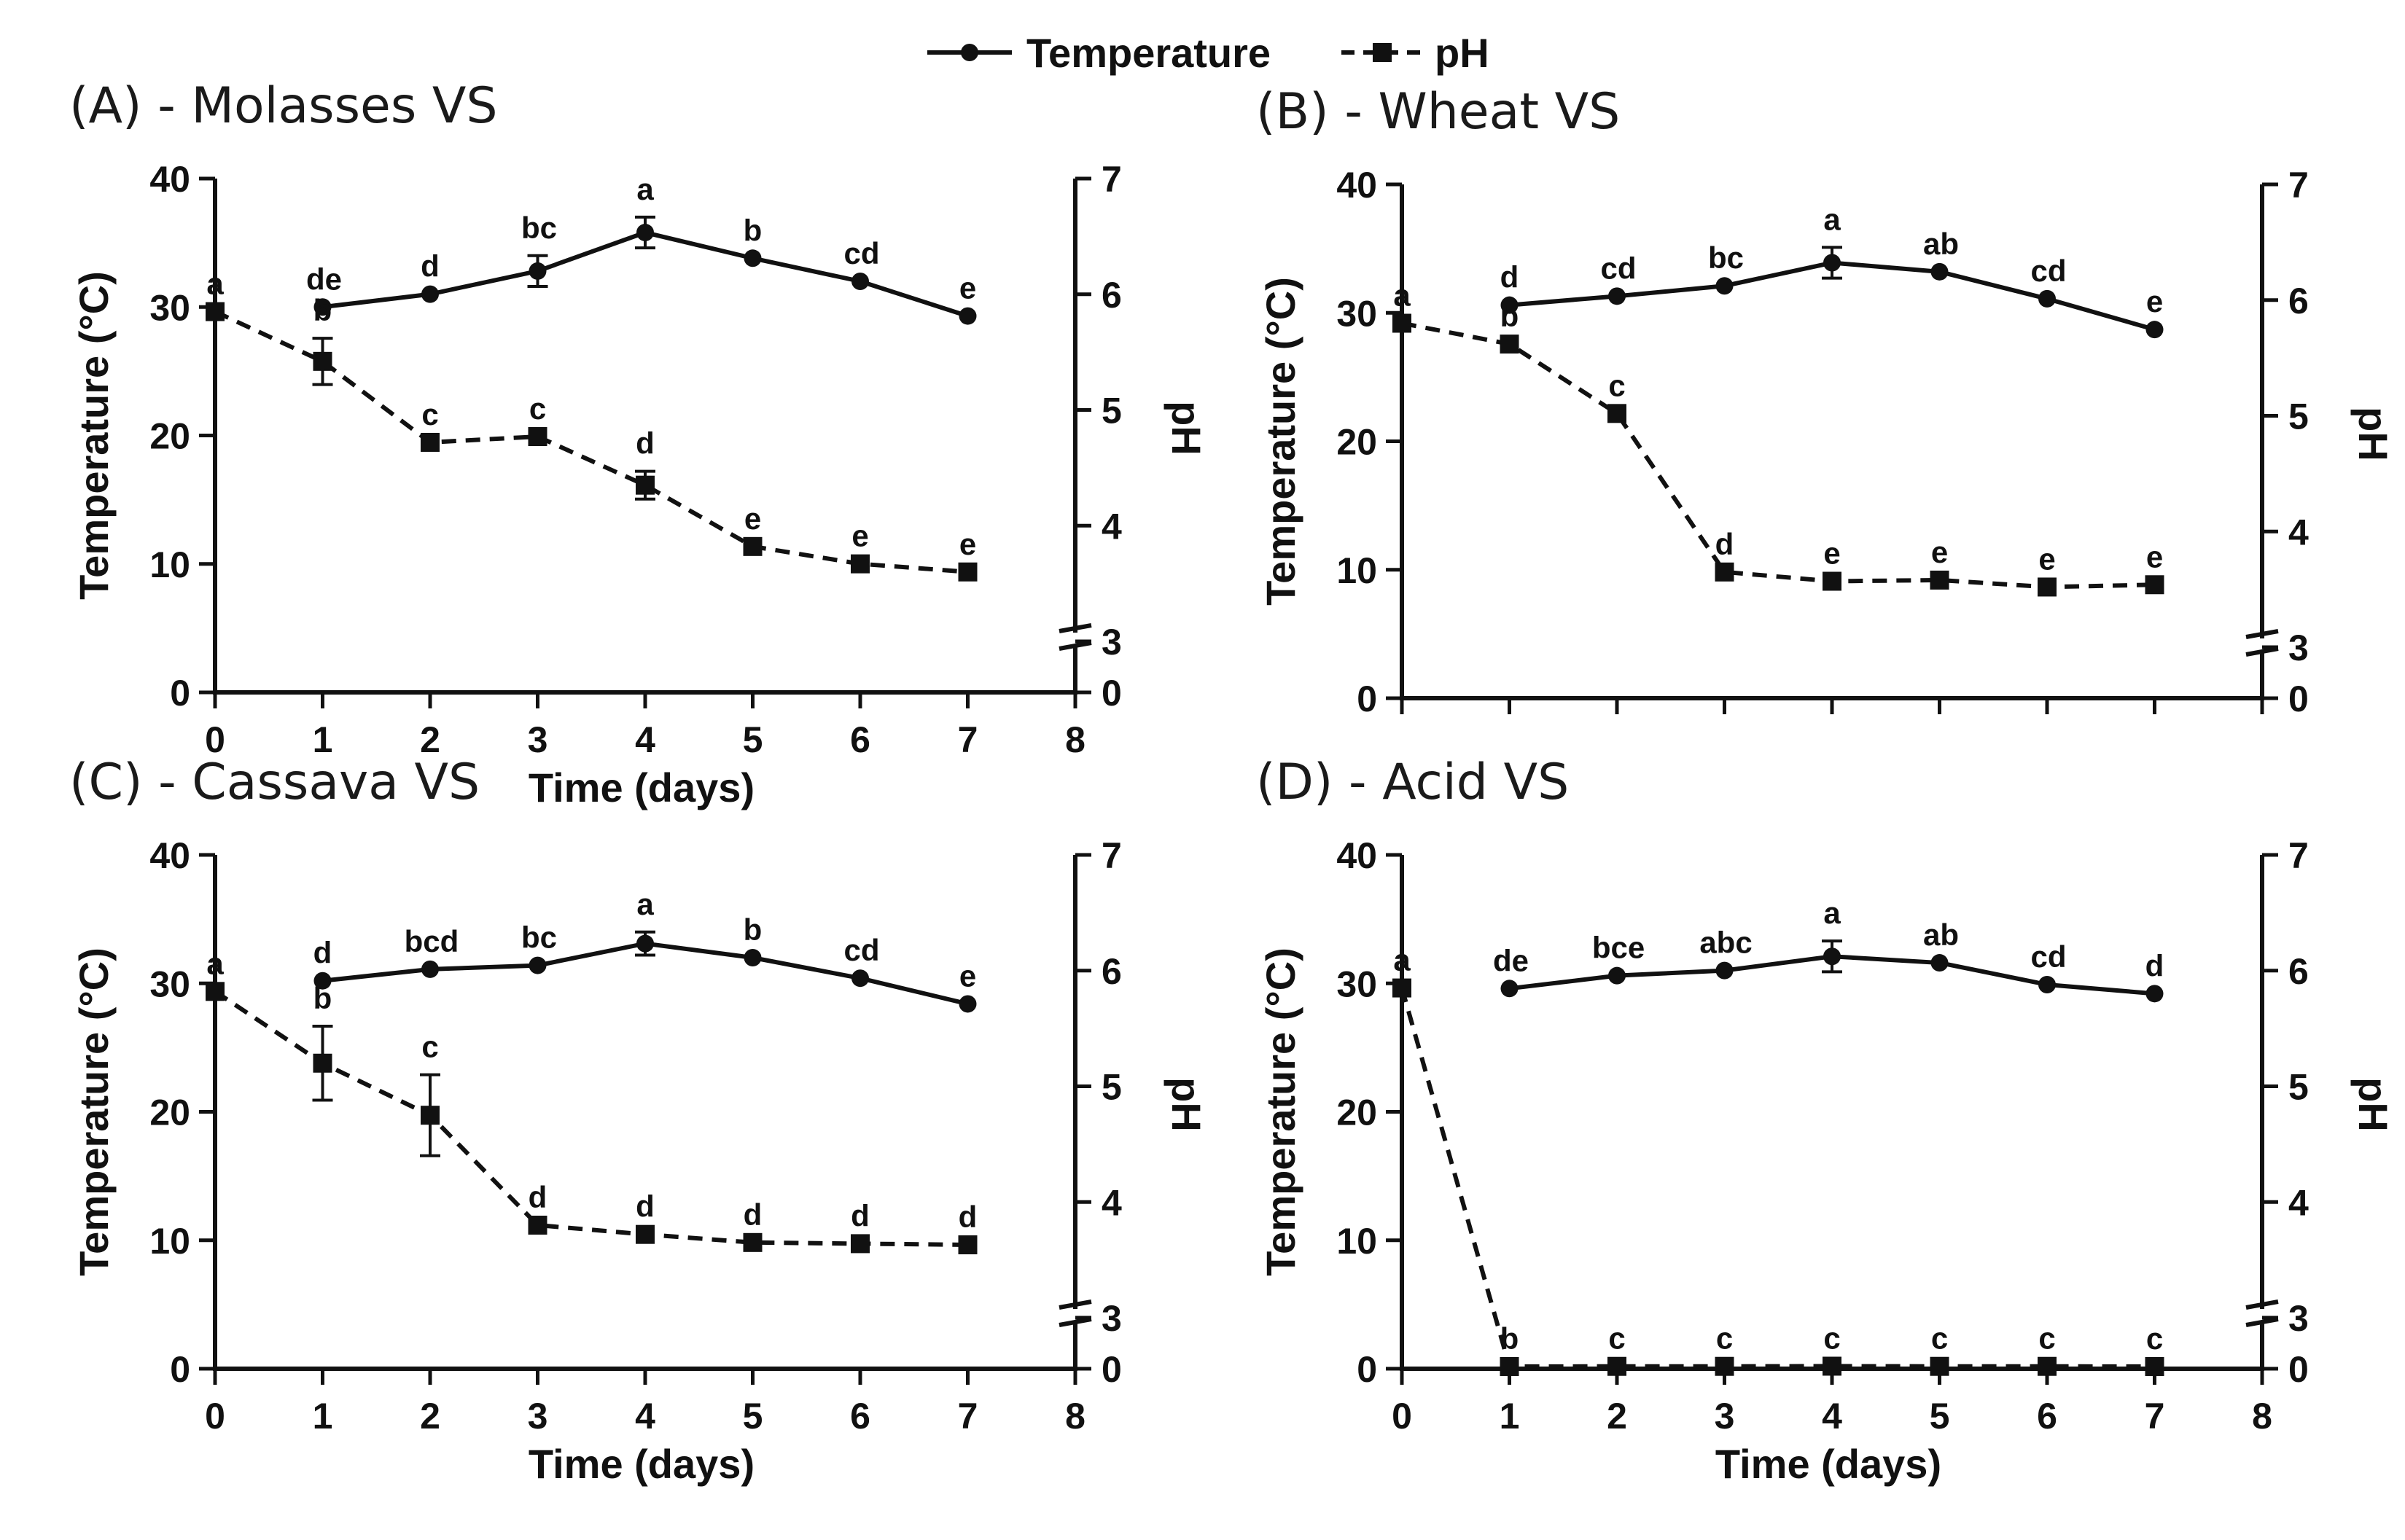  What do you see at coordinates (1511, 960) in the screenshot?
I see `temperature-significance-label: de` at bounding box center [1511, 960].